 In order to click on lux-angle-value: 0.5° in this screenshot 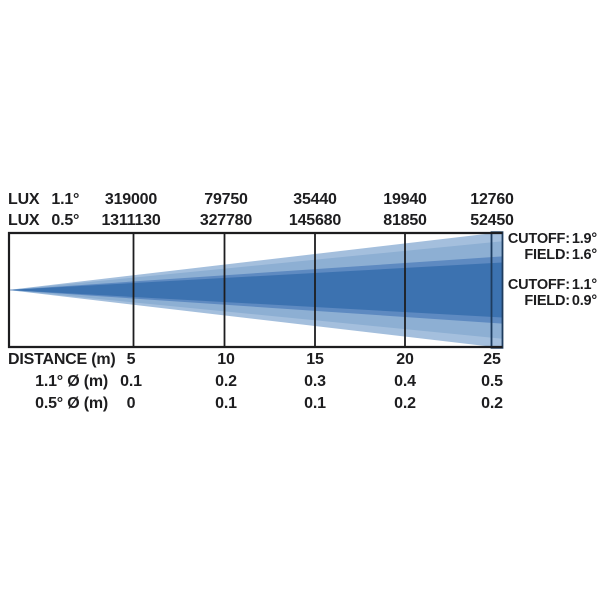, I will do `click(65, 220)`.